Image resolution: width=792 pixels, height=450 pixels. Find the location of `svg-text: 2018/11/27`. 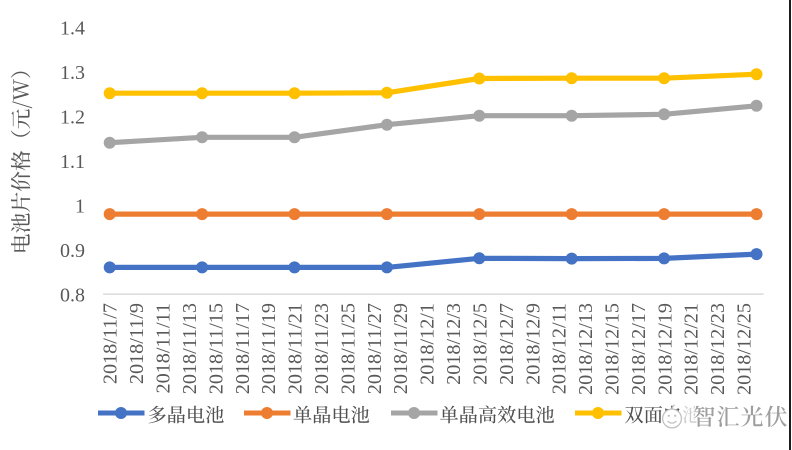

svg-text: 2018/11/27 is located at coordinates (375, 348).